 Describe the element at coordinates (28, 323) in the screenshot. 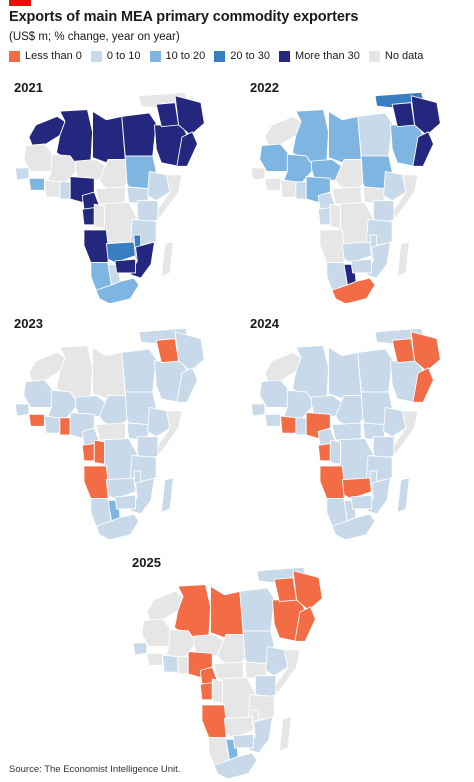

I see `map-year-label: 2023` at that location.